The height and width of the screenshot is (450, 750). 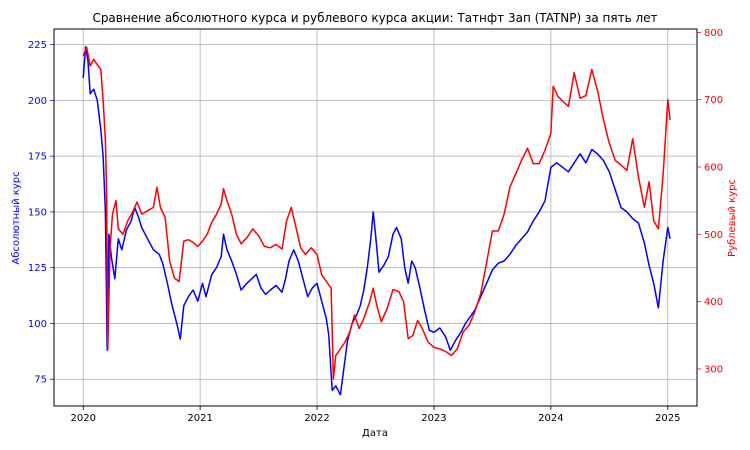 I want to click on x-tick-label: 2020, so click(x=83, y=418).